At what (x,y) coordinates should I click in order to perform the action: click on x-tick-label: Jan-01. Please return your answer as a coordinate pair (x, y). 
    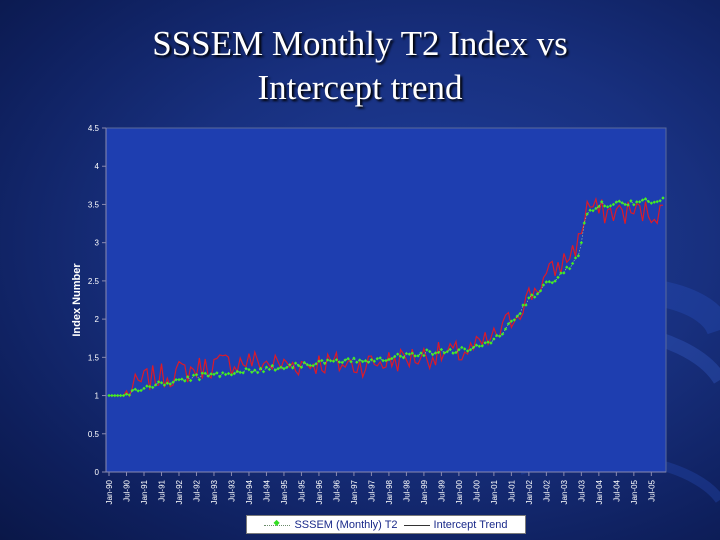
    Looking at the image, I should click on (494, 491).